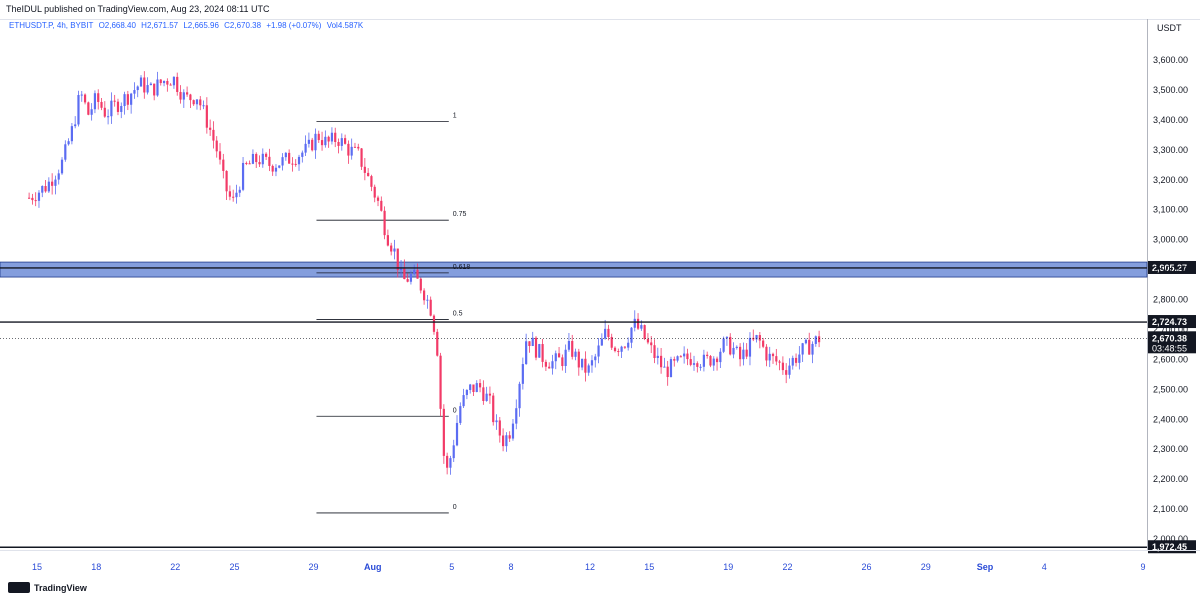 This screenshot has height=598, width=1200. Describe the element at coordinates (1170, 389) in the screenshot. I see `y-tick-label: 2,500.00` at that location.